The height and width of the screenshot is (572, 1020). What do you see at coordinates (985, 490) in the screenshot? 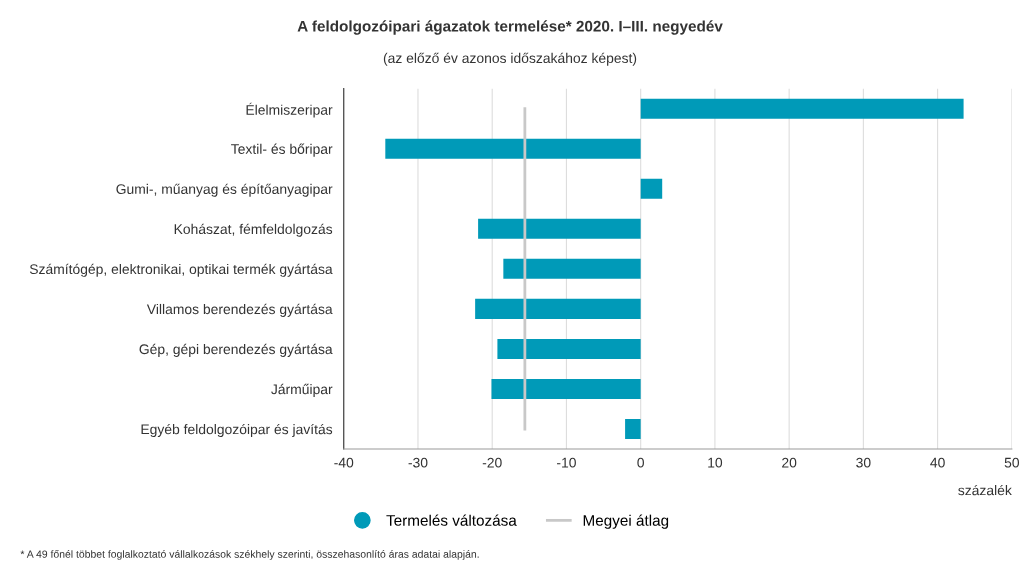
I see `x-axis-title: százalék` at bounding box center [985, 490].